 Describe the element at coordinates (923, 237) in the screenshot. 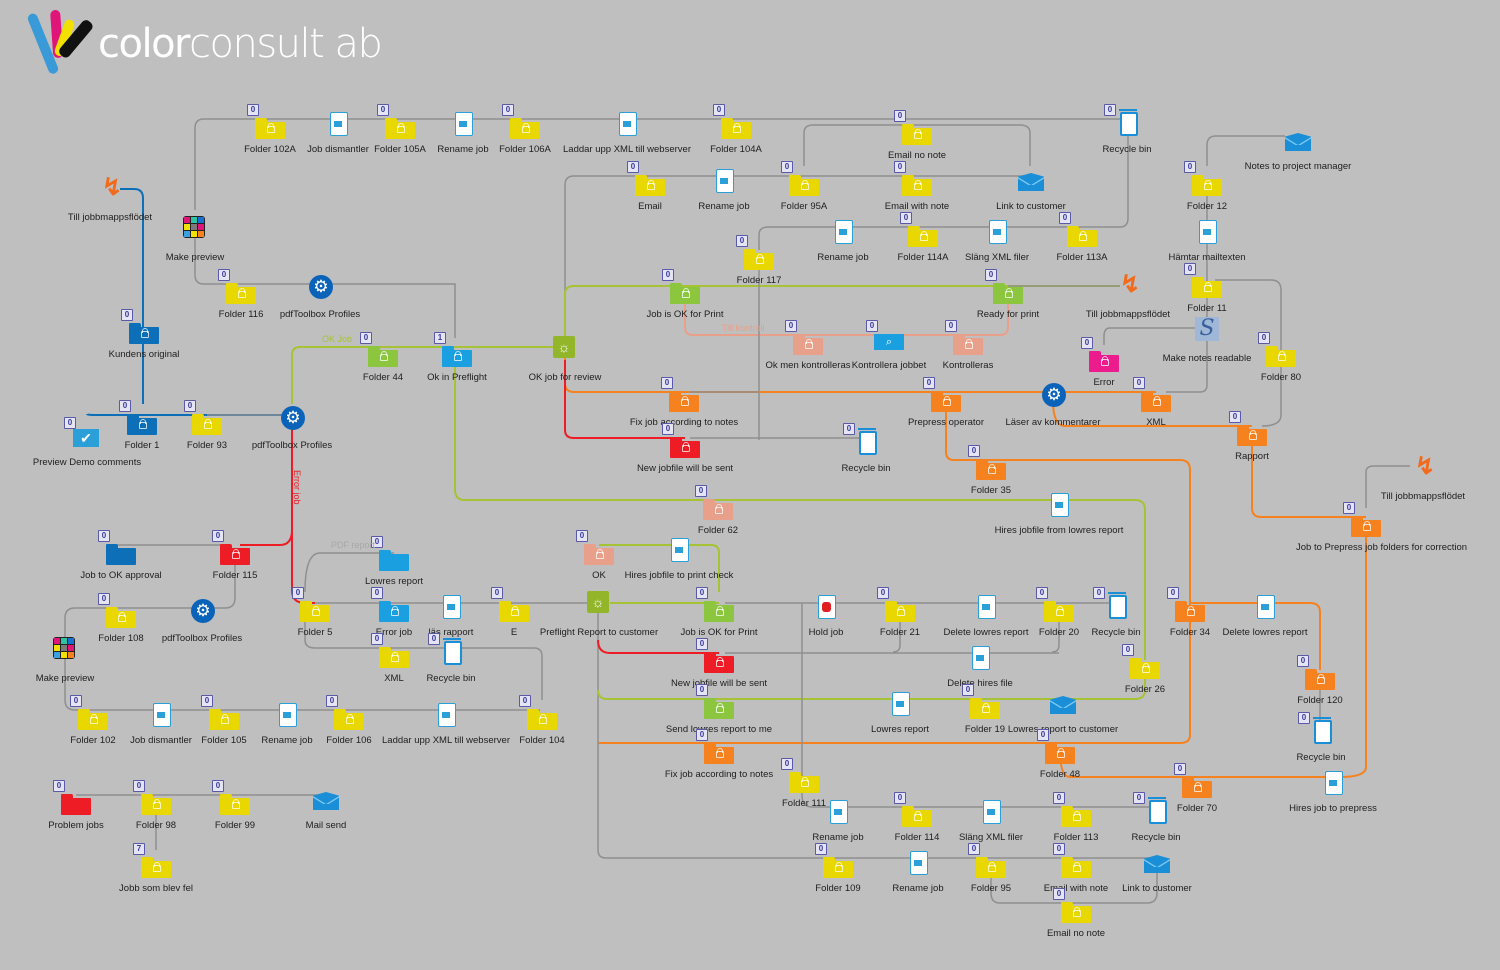

I see `flow-node-f114a: 0 Folder 114A` at that location.